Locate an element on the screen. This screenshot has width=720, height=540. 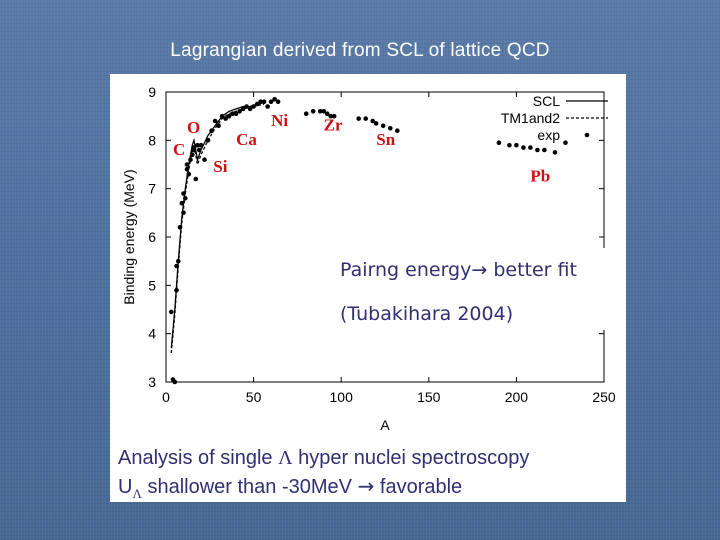
potential-subscript: Λ is located at coordinates (137, 493).